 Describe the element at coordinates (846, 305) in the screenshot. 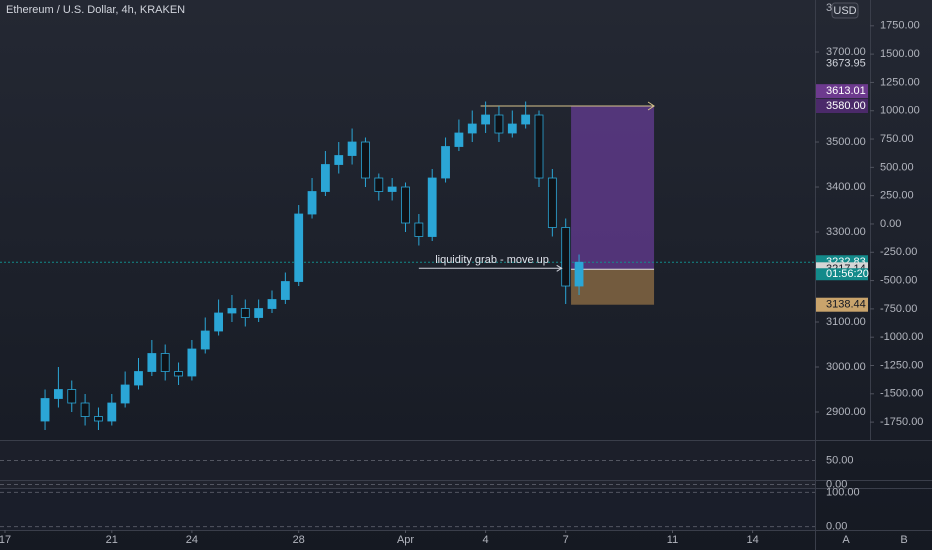

I see `price-tag-label: 3138.44` at that location.